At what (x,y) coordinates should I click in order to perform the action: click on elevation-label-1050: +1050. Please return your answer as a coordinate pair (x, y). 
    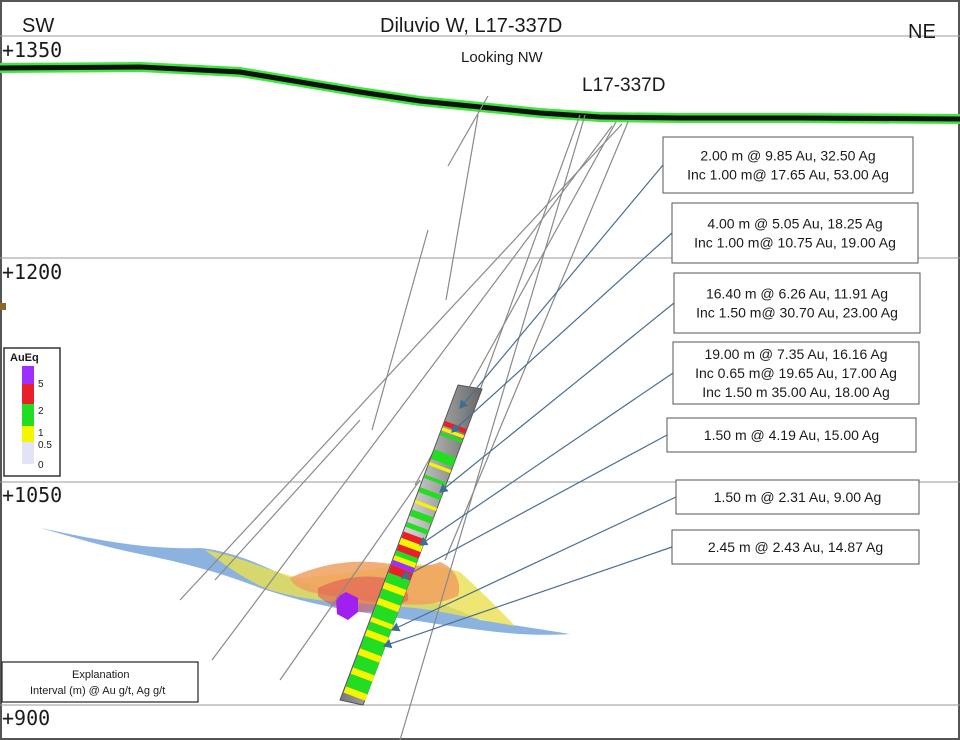
    Looking at the image, I should click on (32, 495).